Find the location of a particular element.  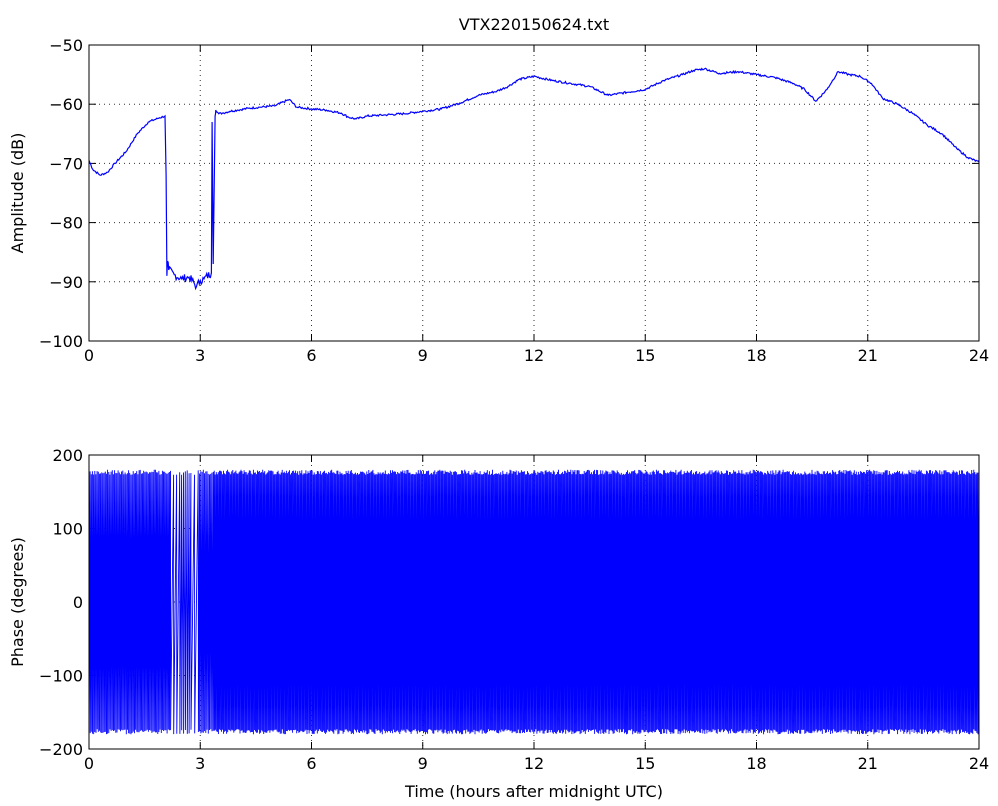

amplitude-ylabel: Amplitude (dB) is located at coordinates (17, 193).